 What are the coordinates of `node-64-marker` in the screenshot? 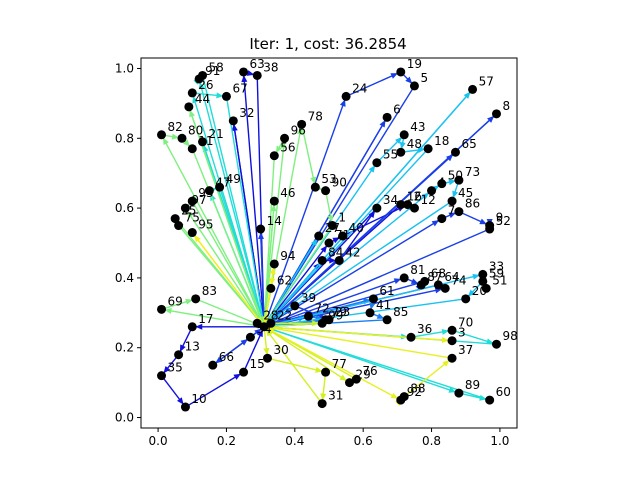 It's located at (438, 285).